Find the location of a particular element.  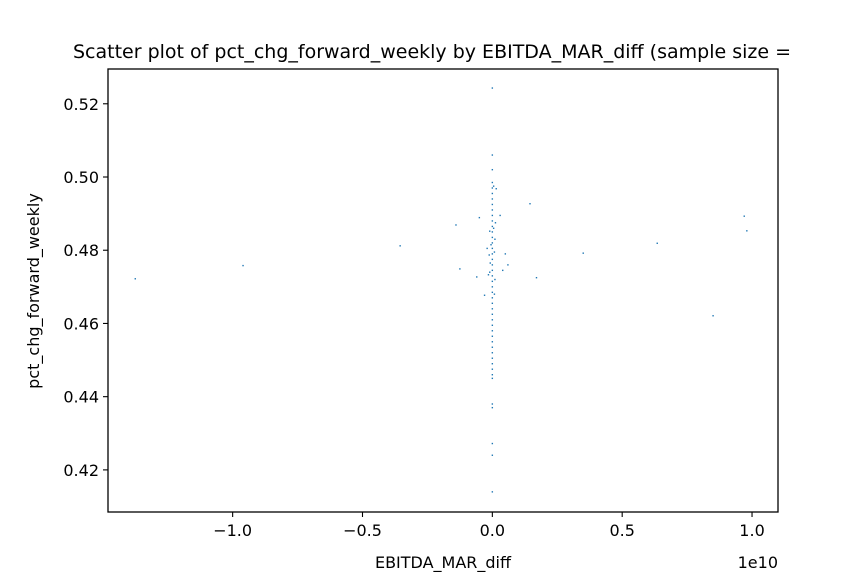

x-axis-ticks: −1.0 −0.5 0.0 0.5 1.0 is located at coordinates (489, 526).